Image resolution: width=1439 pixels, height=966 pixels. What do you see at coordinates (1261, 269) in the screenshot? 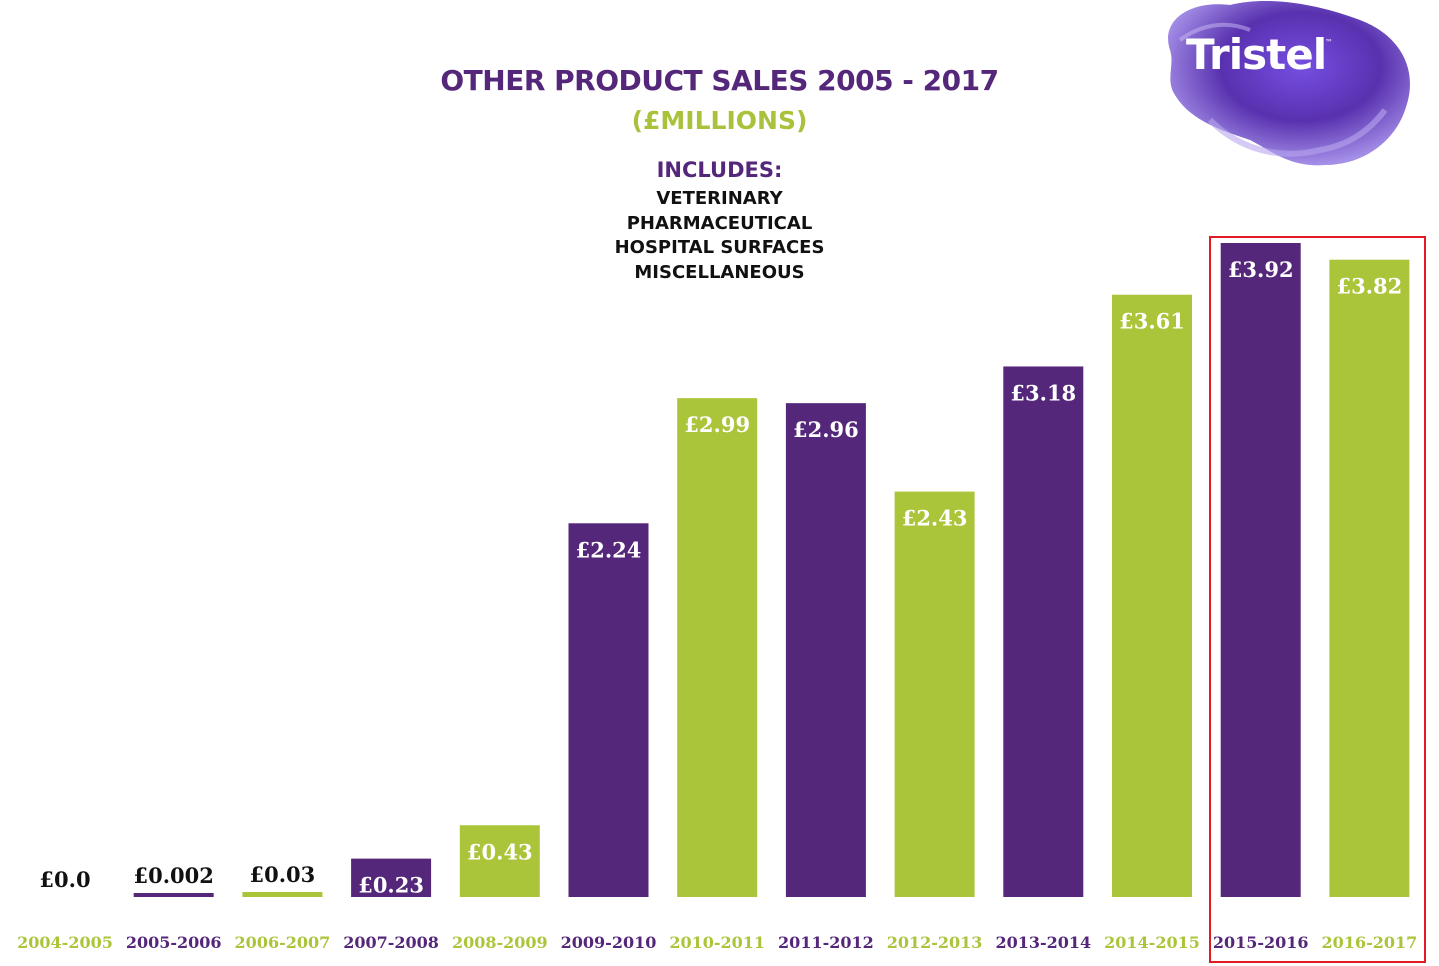
I see `bar-value-label: £3.92` at bounding box center [1261, 269].